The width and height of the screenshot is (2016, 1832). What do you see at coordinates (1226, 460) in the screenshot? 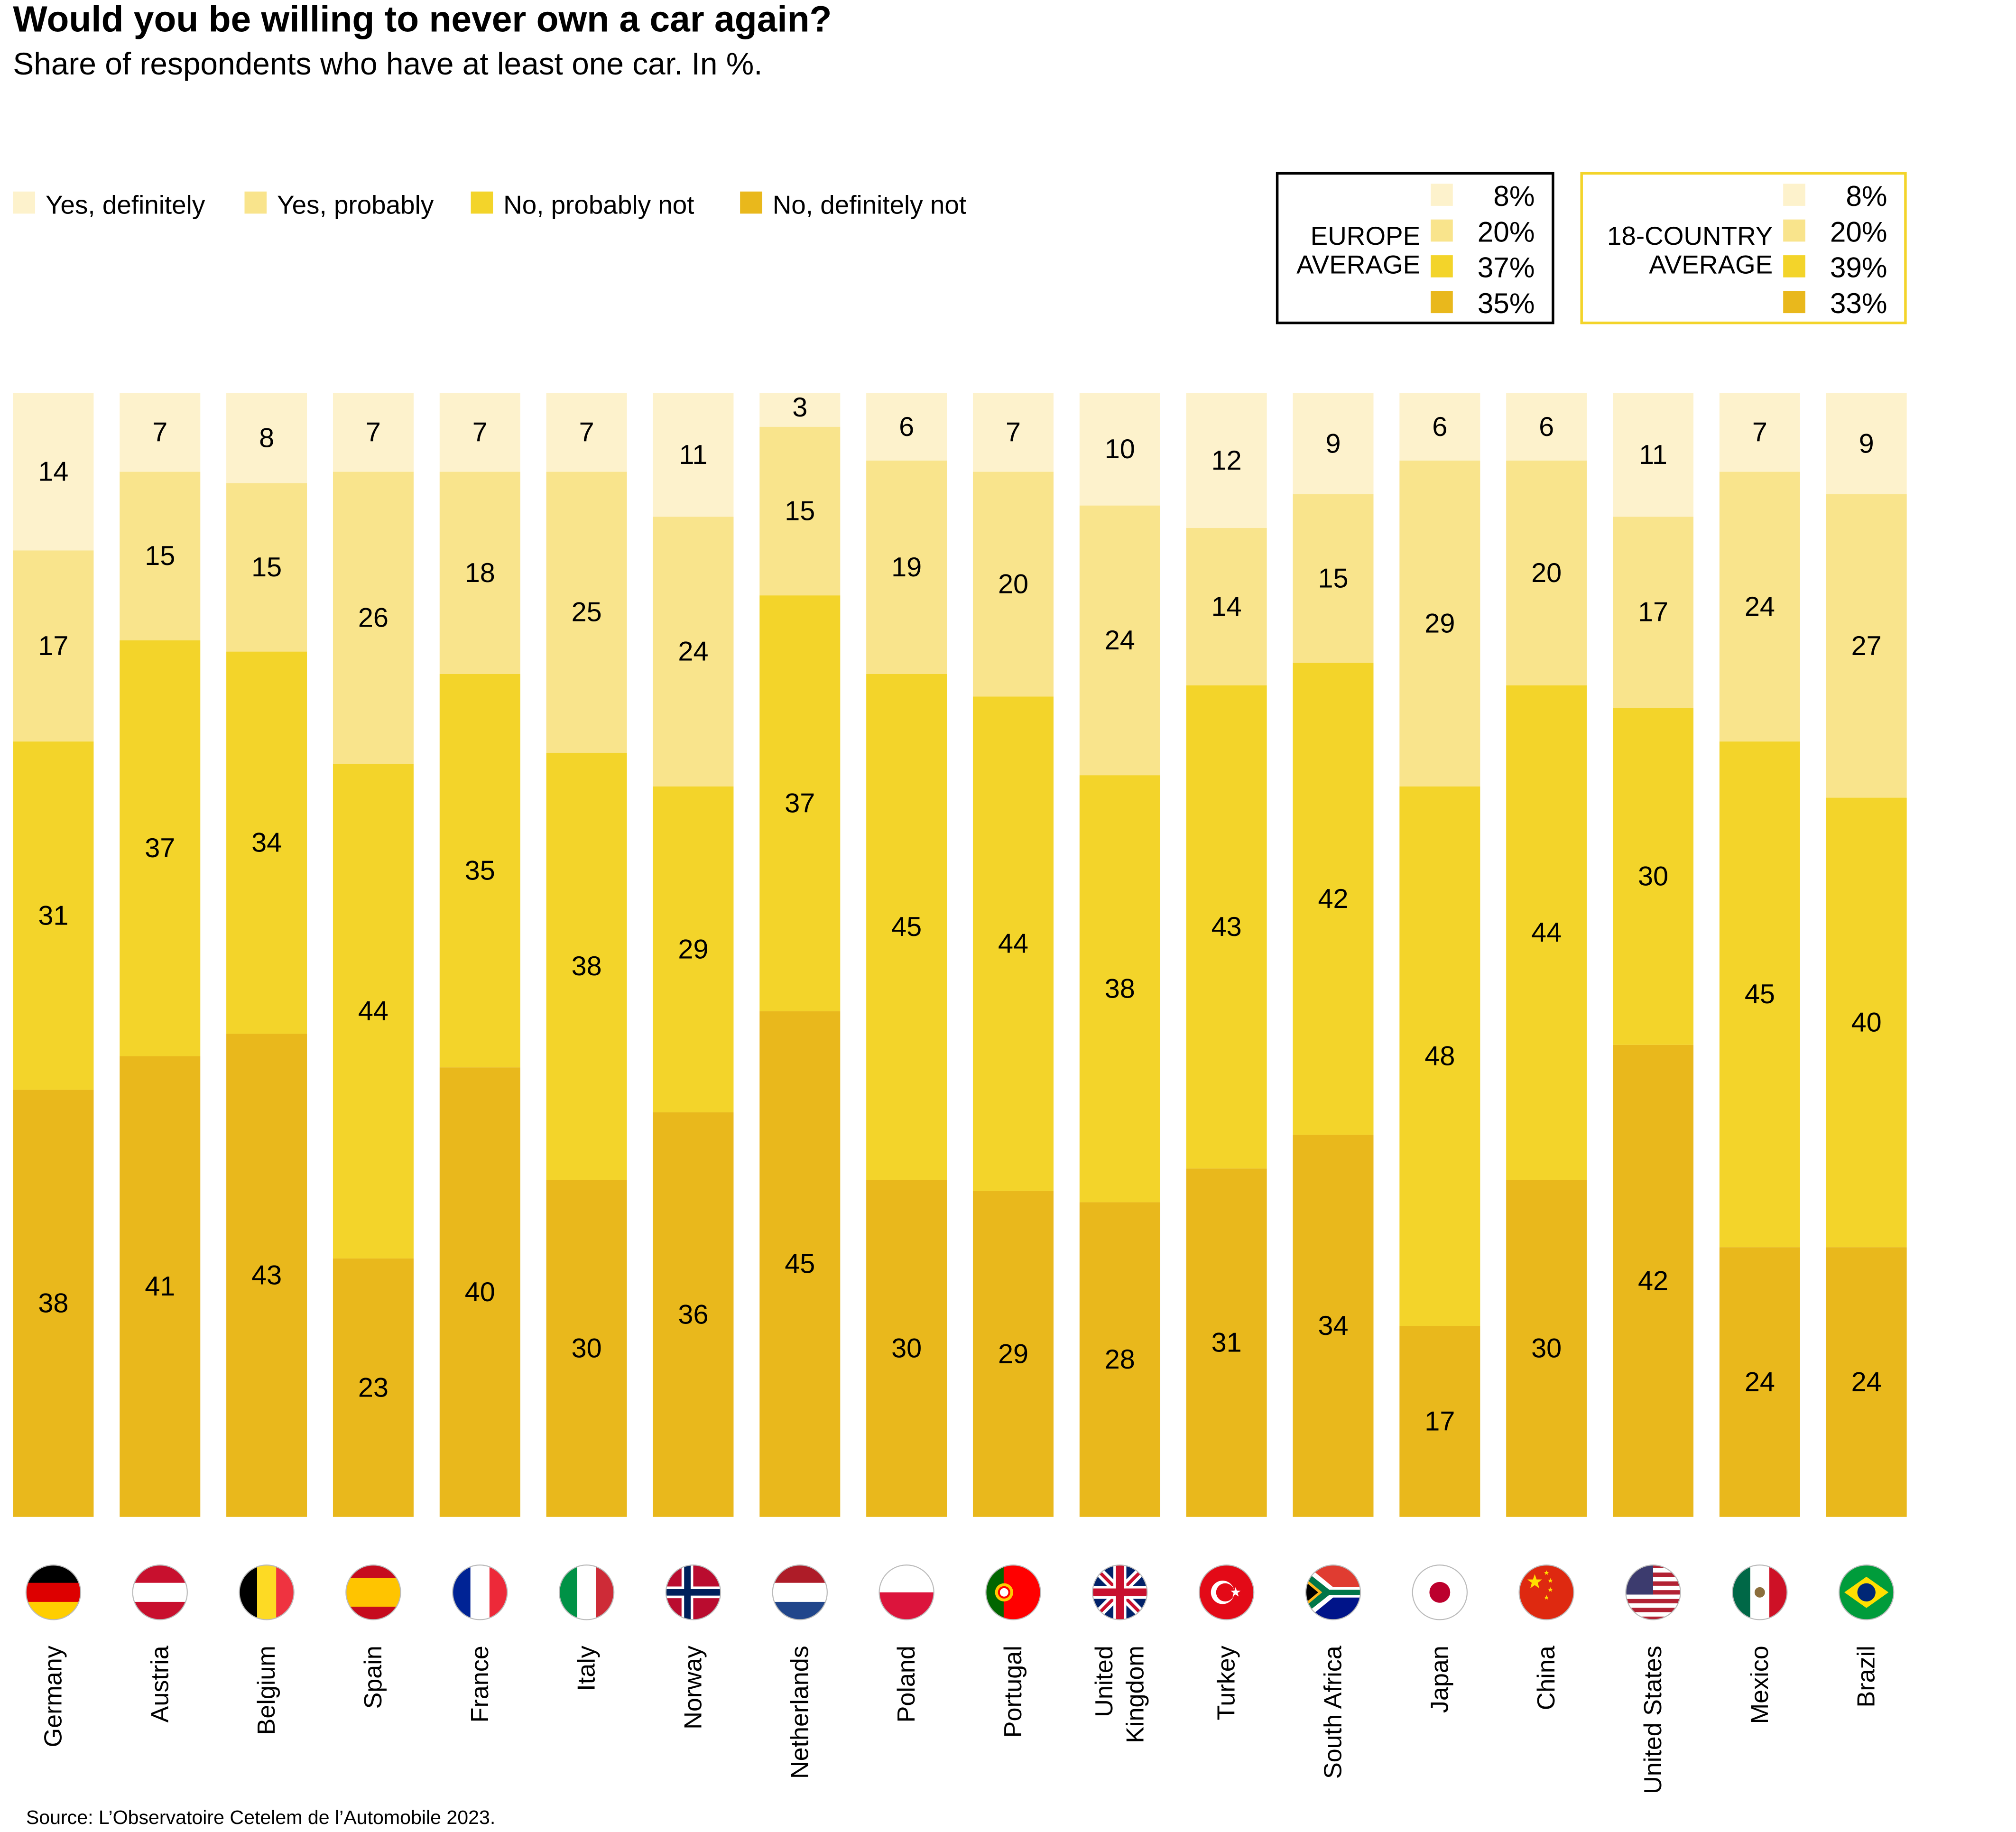
I see `data-label: 12` at bounding box center [1226, 460].